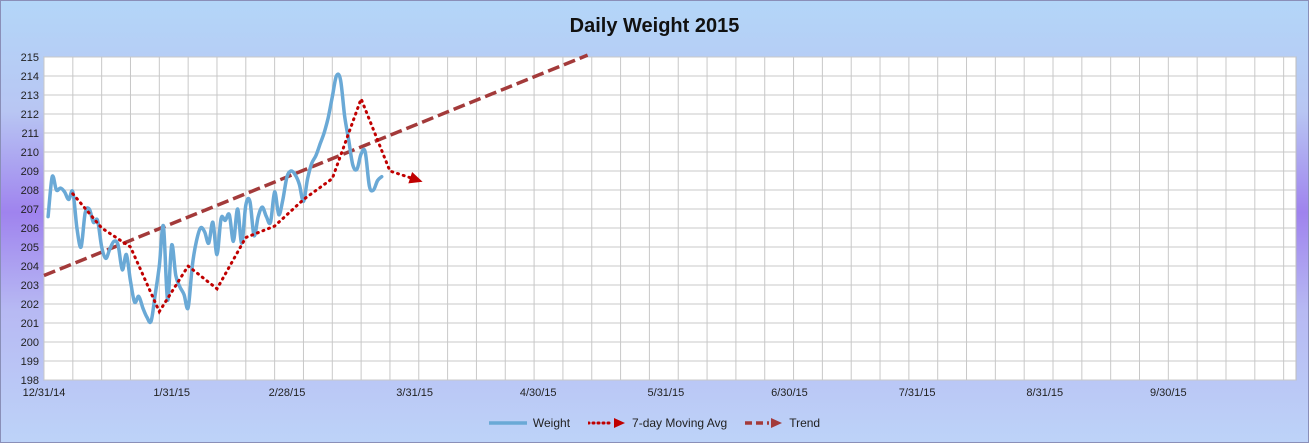 Image resolution: width=1309 pixels, height=444 pixels. What do you see at coordinates (764, 423) in the screenshot?
I see `legend-swatch-trend` at bounding box center [764, 423].